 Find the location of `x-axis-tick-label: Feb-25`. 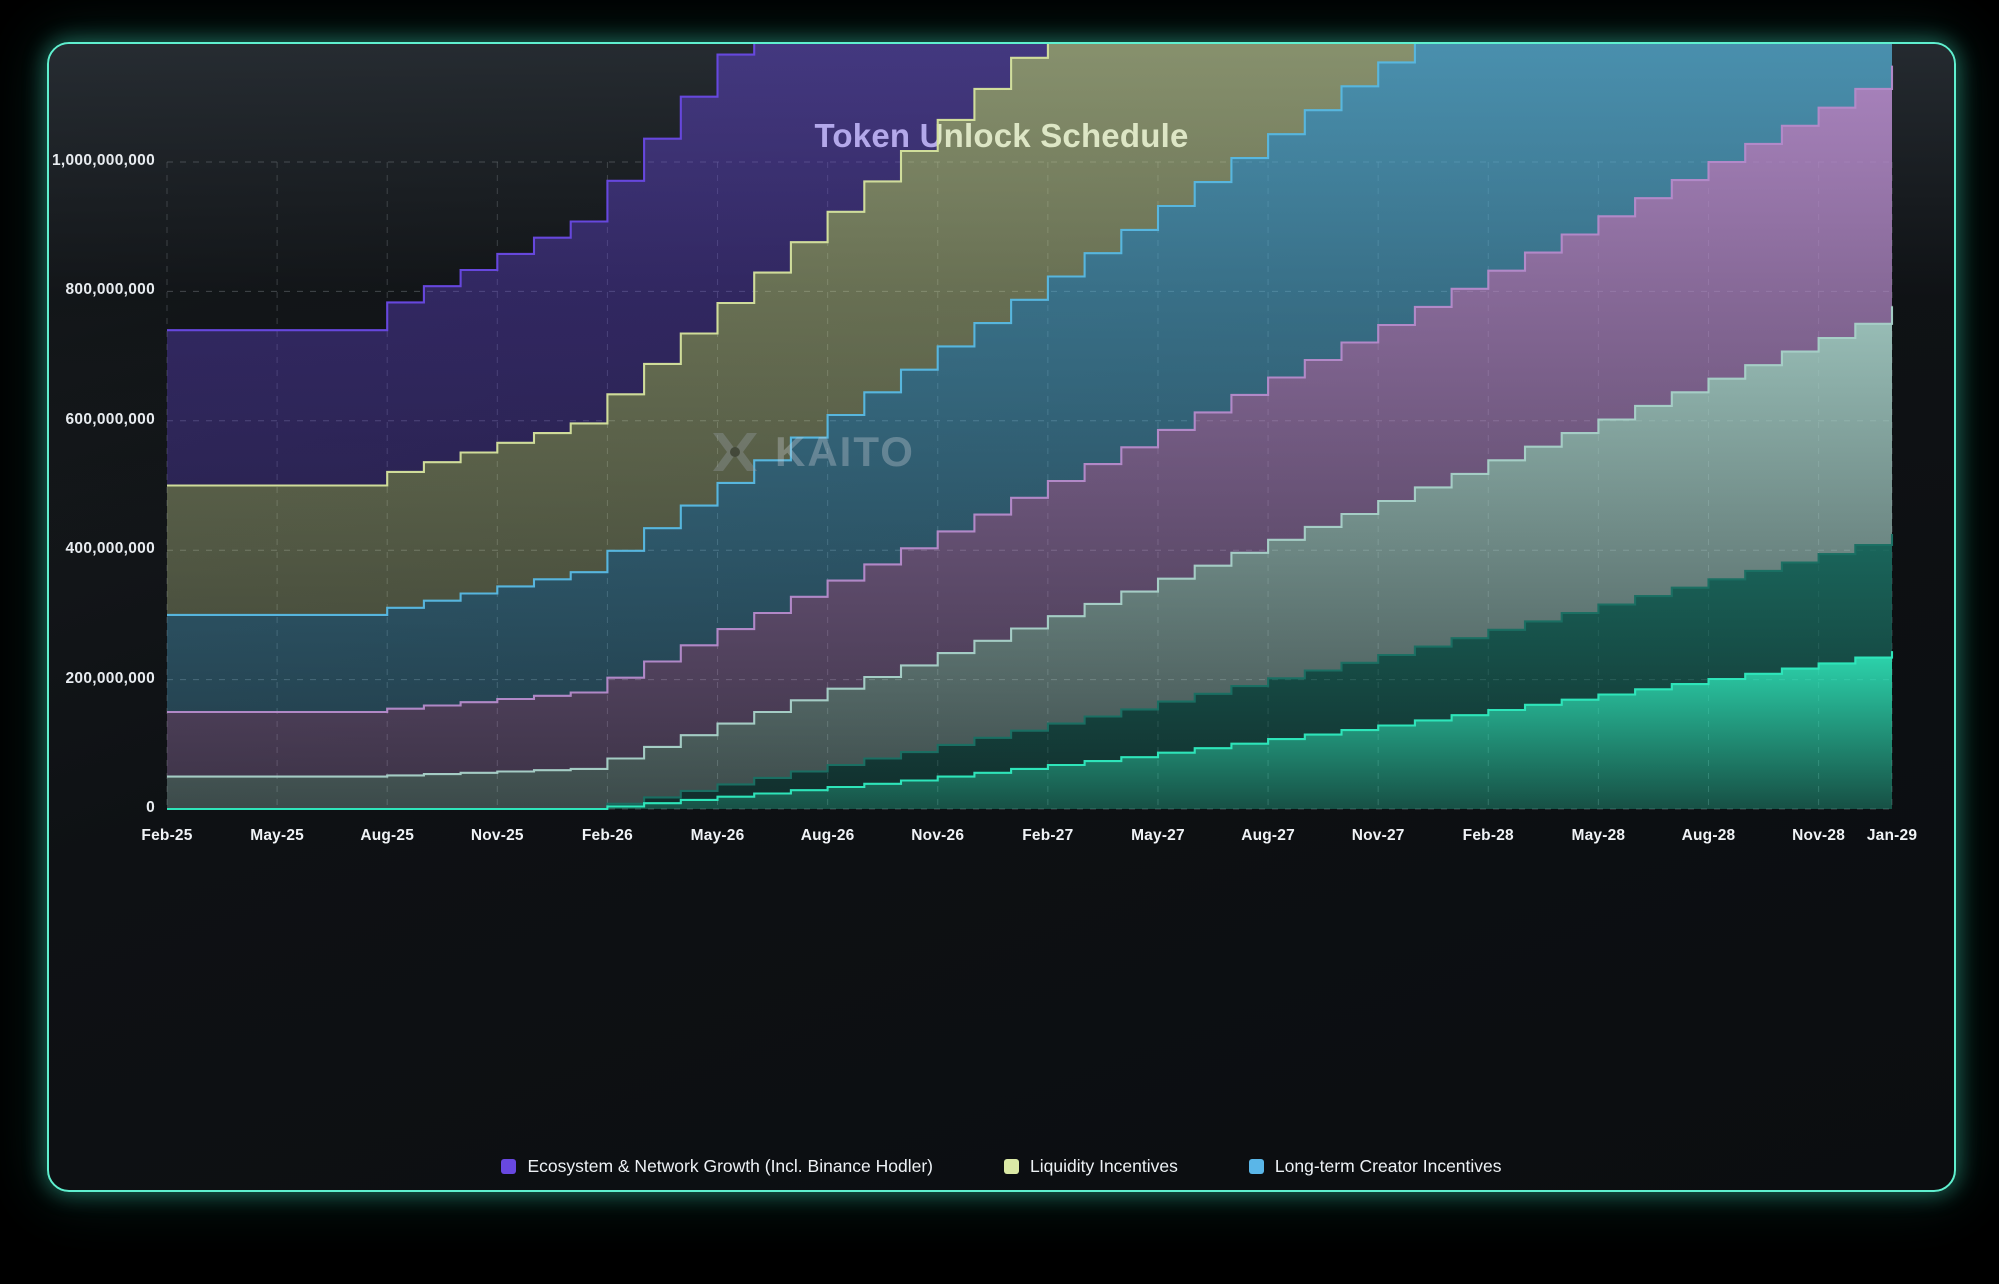

x-axis-tick-label: Feb-25 is located at coordinates (167, 835).